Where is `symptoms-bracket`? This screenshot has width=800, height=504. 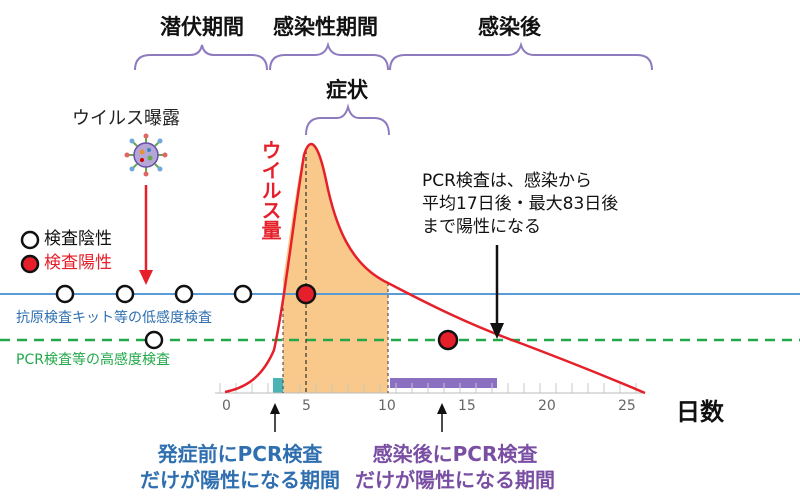
symptoms-bracket is located at coordinates (347, 119).